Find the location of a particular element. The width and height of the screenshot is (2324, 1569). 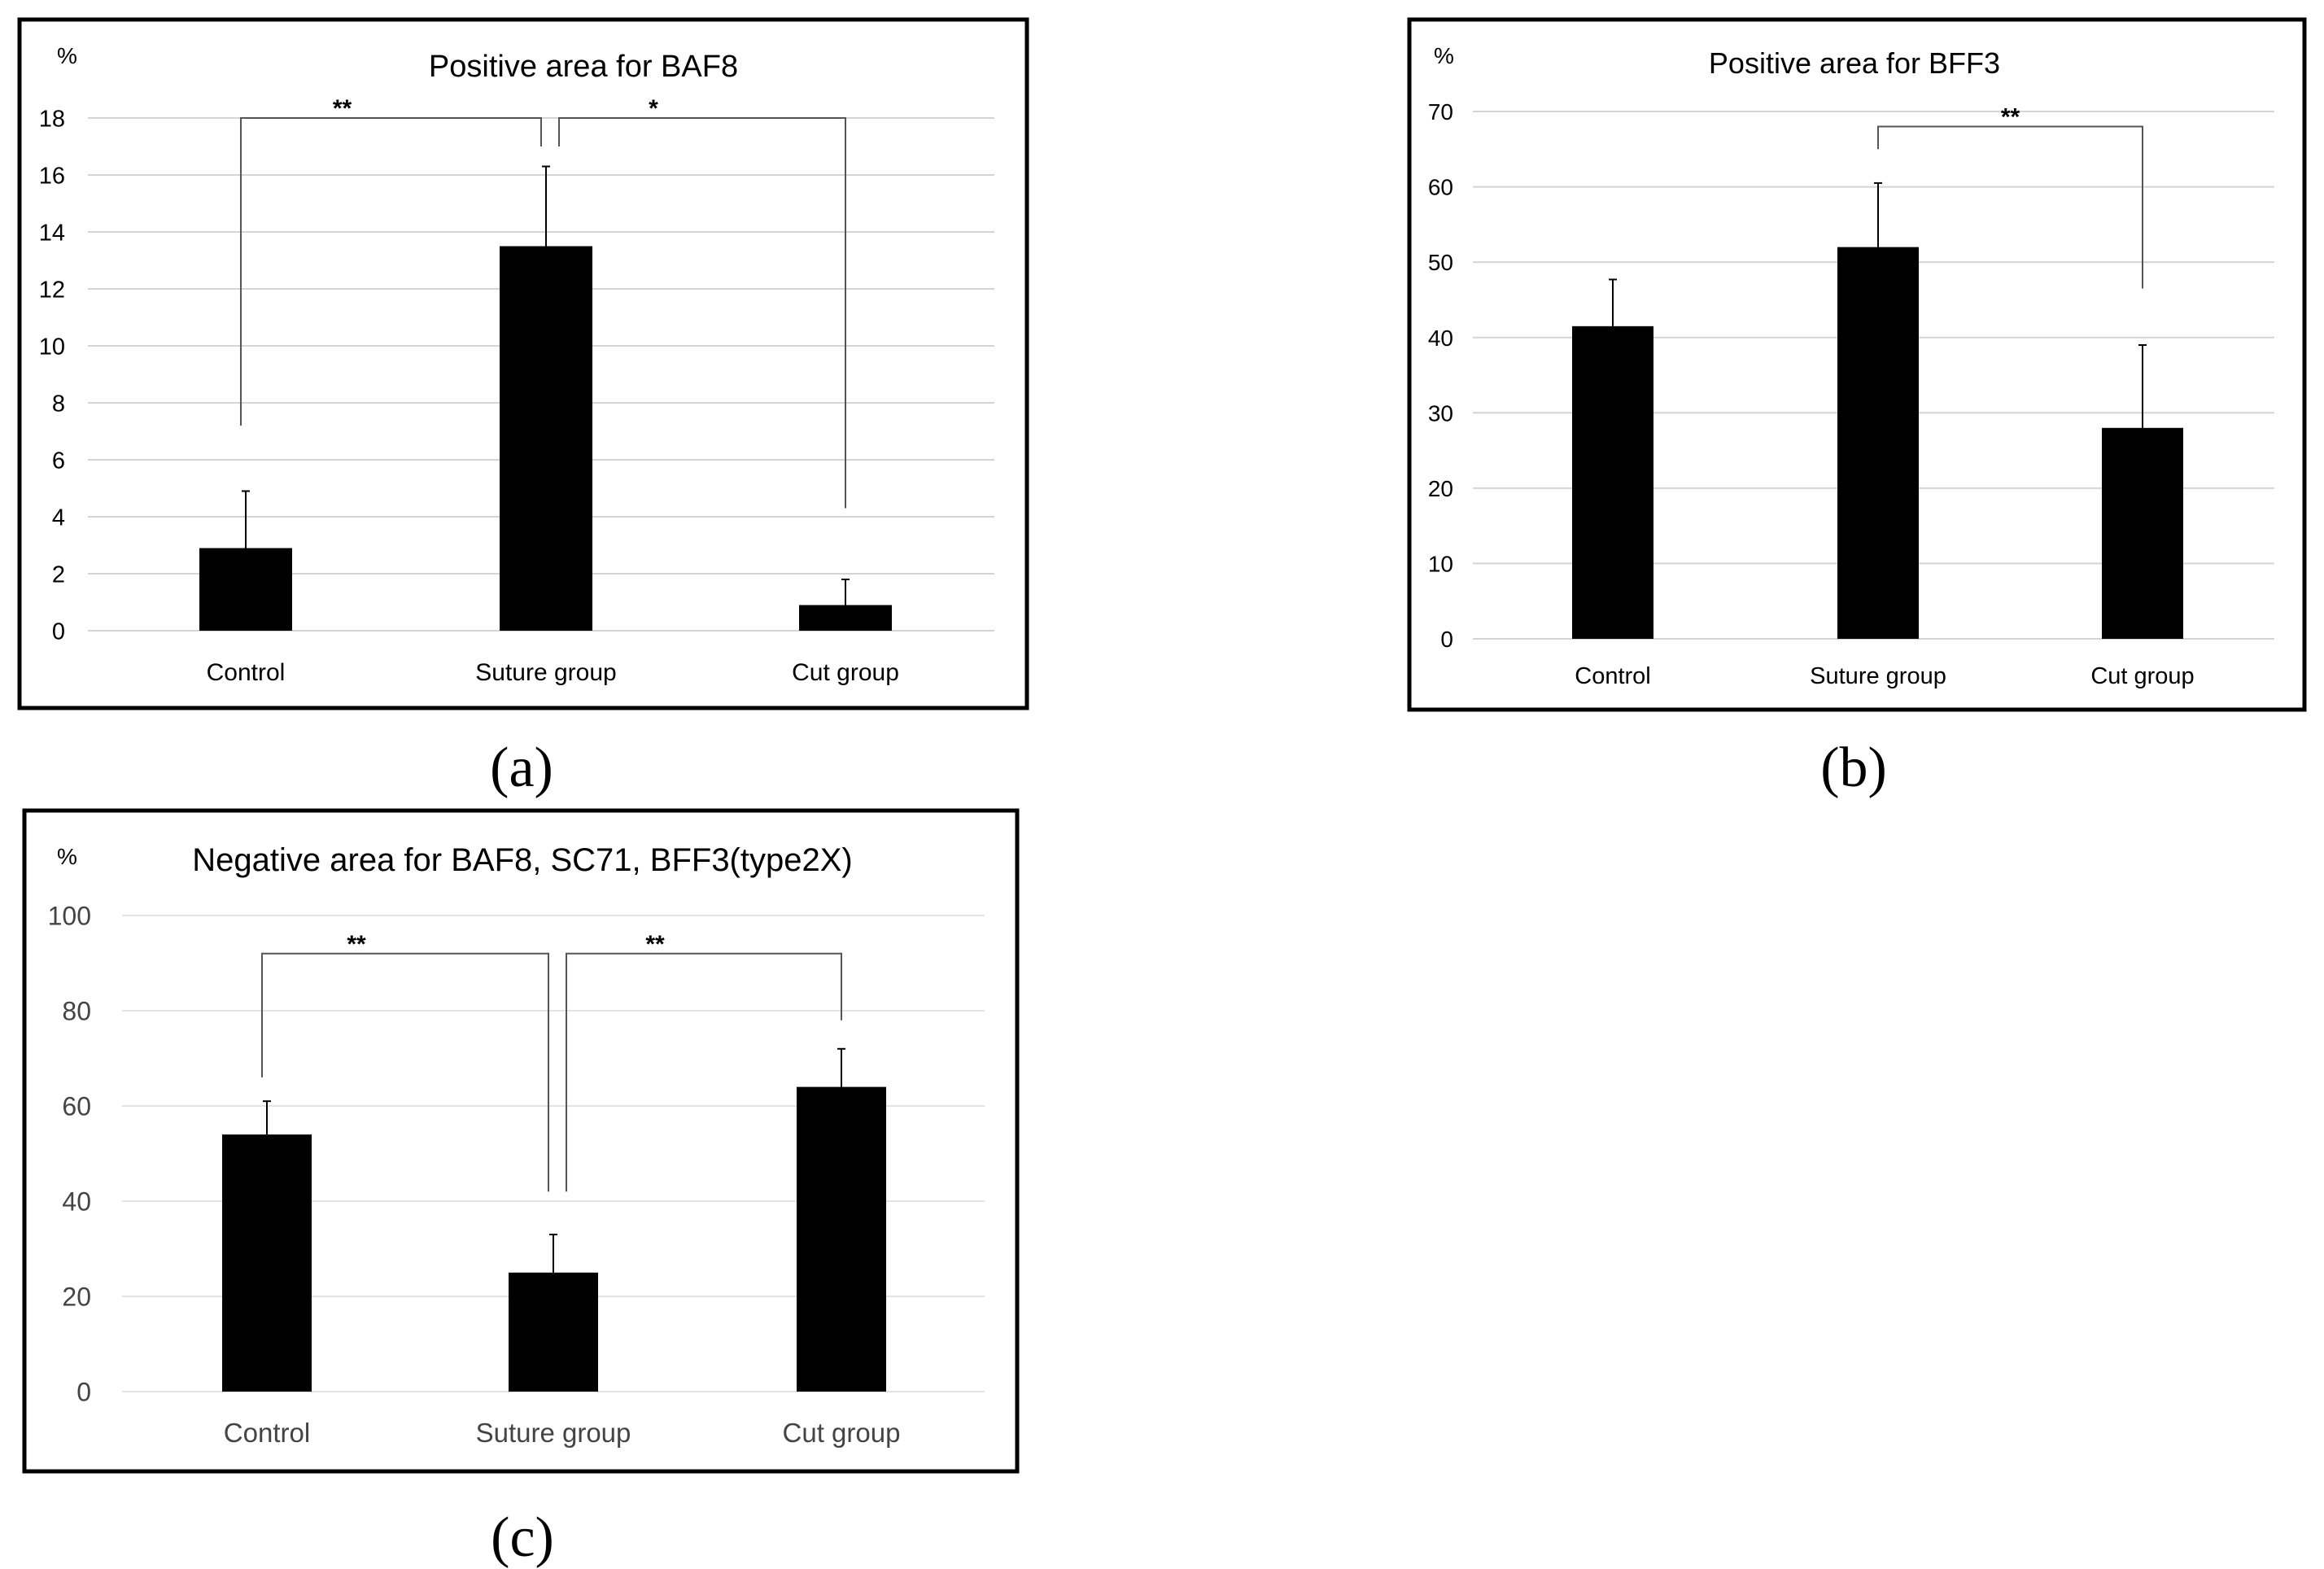

y-tick-label: 70 is located at coordinates (1440, 112).